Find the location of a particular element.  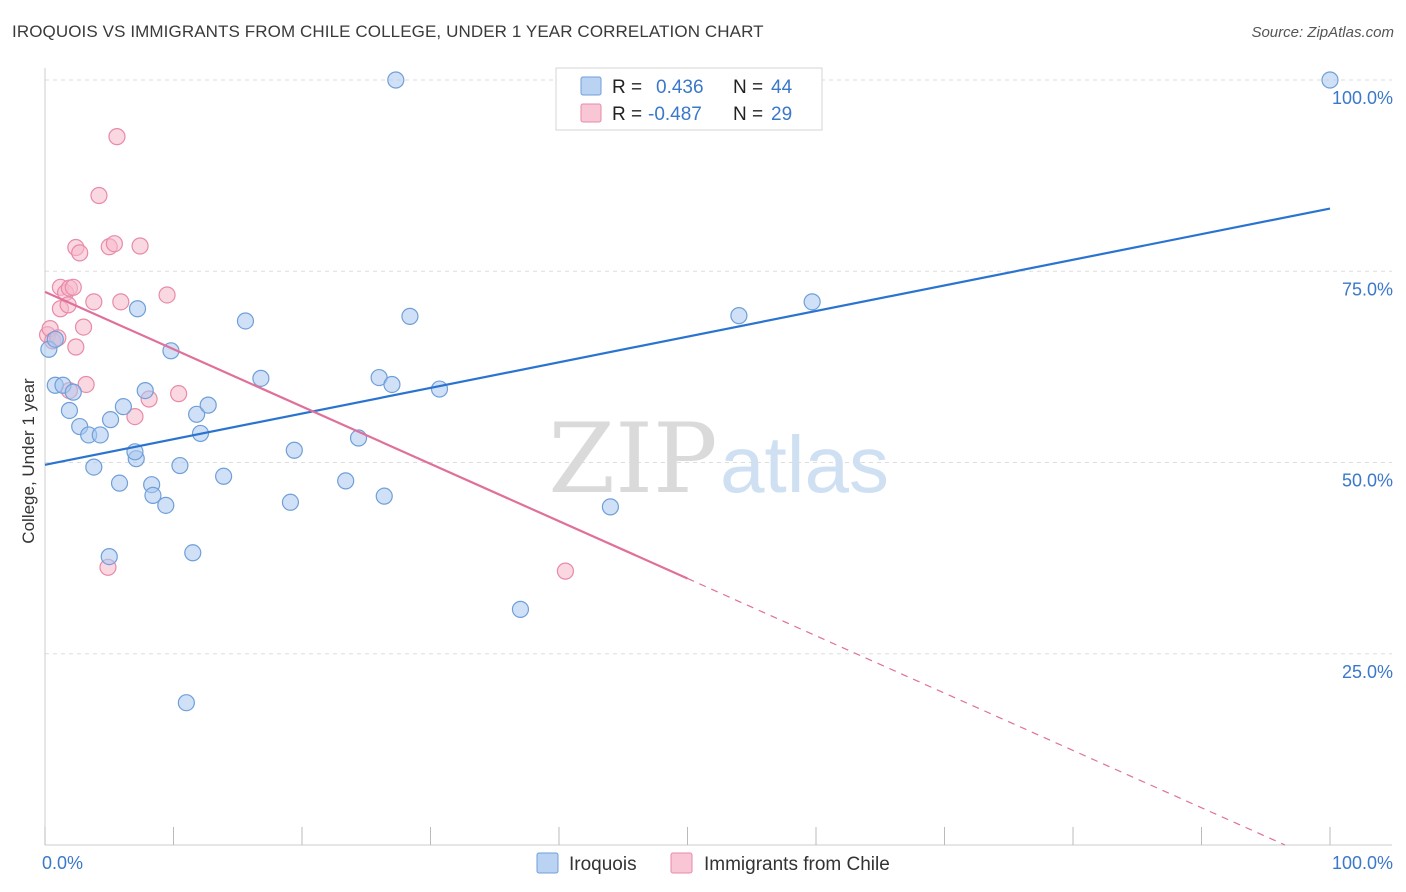

chile-trend-line-dashed is located at coordinates (986, 711).